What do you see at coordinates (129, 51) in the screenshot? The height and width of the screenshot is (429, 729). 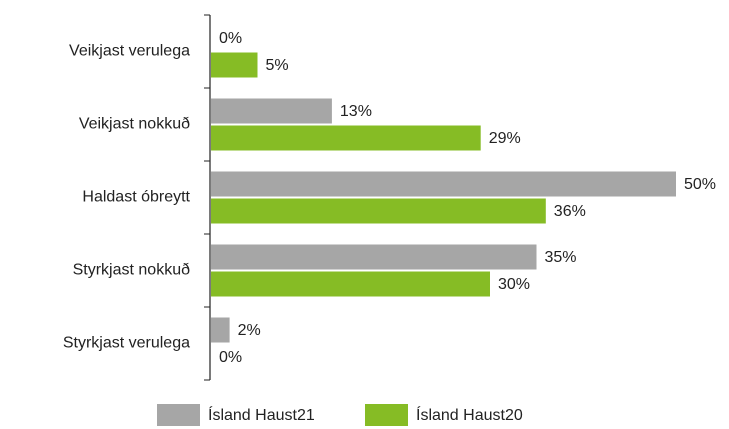 I see `y-tick-label: Veikjast verulega` at bounding box center [129, 51].